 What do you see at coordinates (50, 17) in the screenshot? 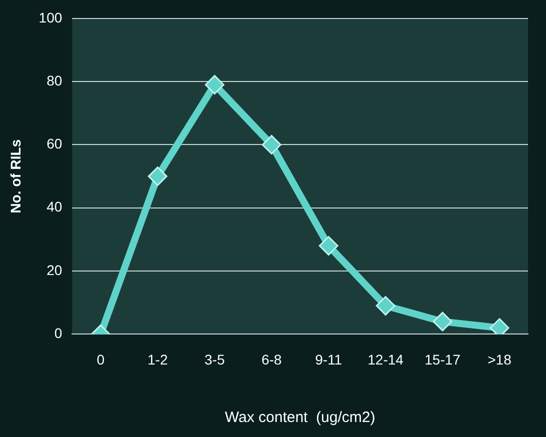
I see `y-tick-label: 100` at bounding box center [50, 17].